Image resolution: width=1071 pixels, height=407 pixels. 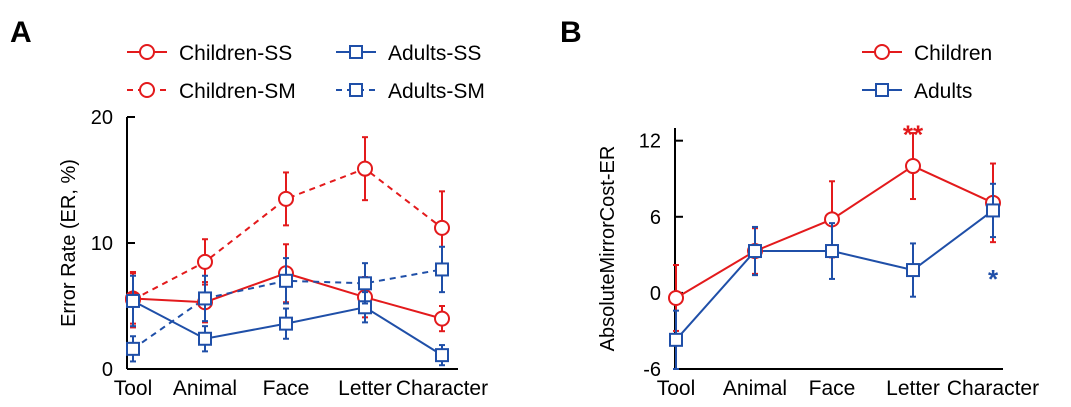 I want to click on legend-item: Children-SM, so click(x=211, y=91).